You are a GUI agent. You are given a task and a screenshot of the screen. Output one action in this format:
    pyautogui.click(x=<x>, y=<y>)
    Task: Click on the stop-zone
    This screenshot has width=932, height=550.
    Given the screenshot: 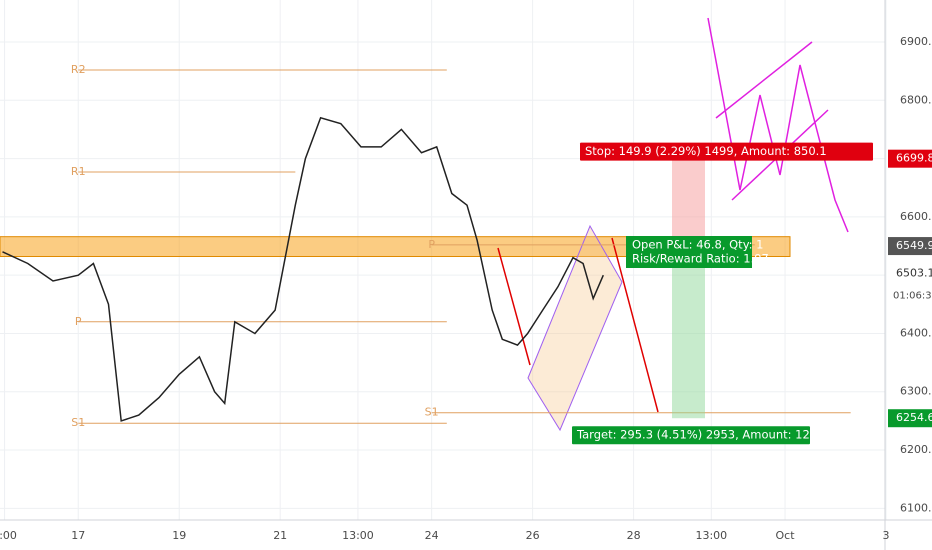 What is the action you would take?
    pyautogui.click(x=688, y=202)
    